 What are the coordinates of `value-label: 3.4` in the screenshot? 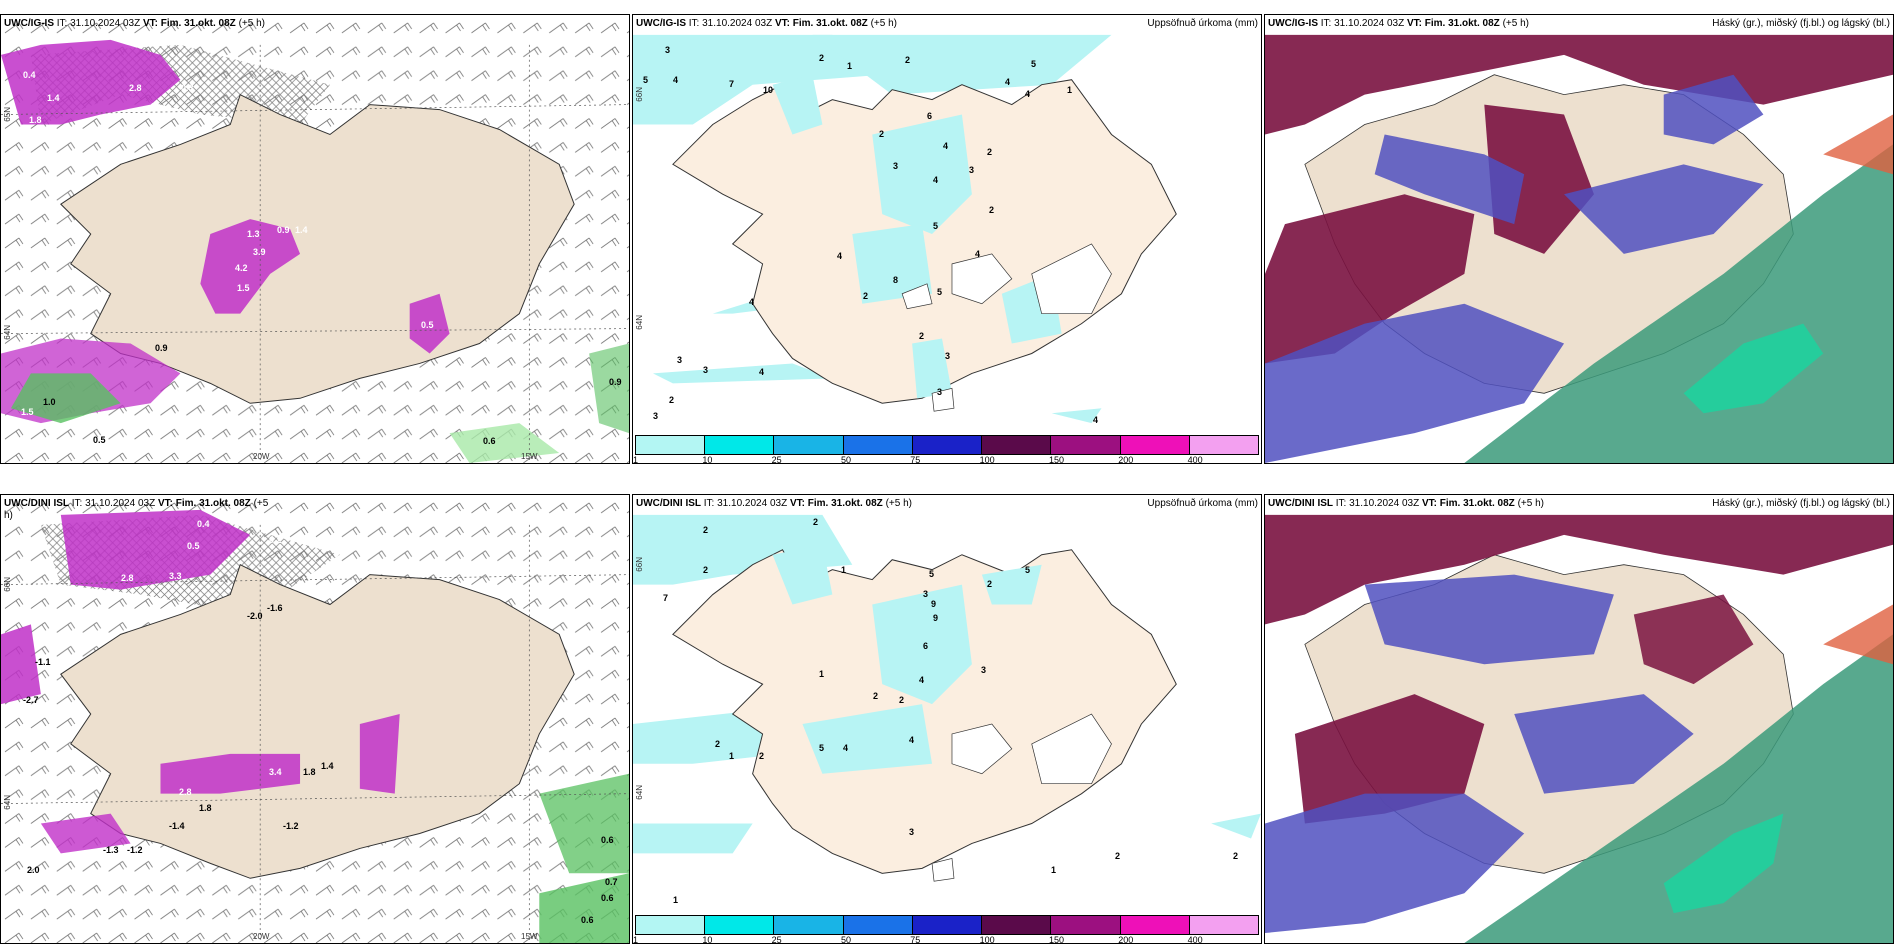 It's located at (275, 772).